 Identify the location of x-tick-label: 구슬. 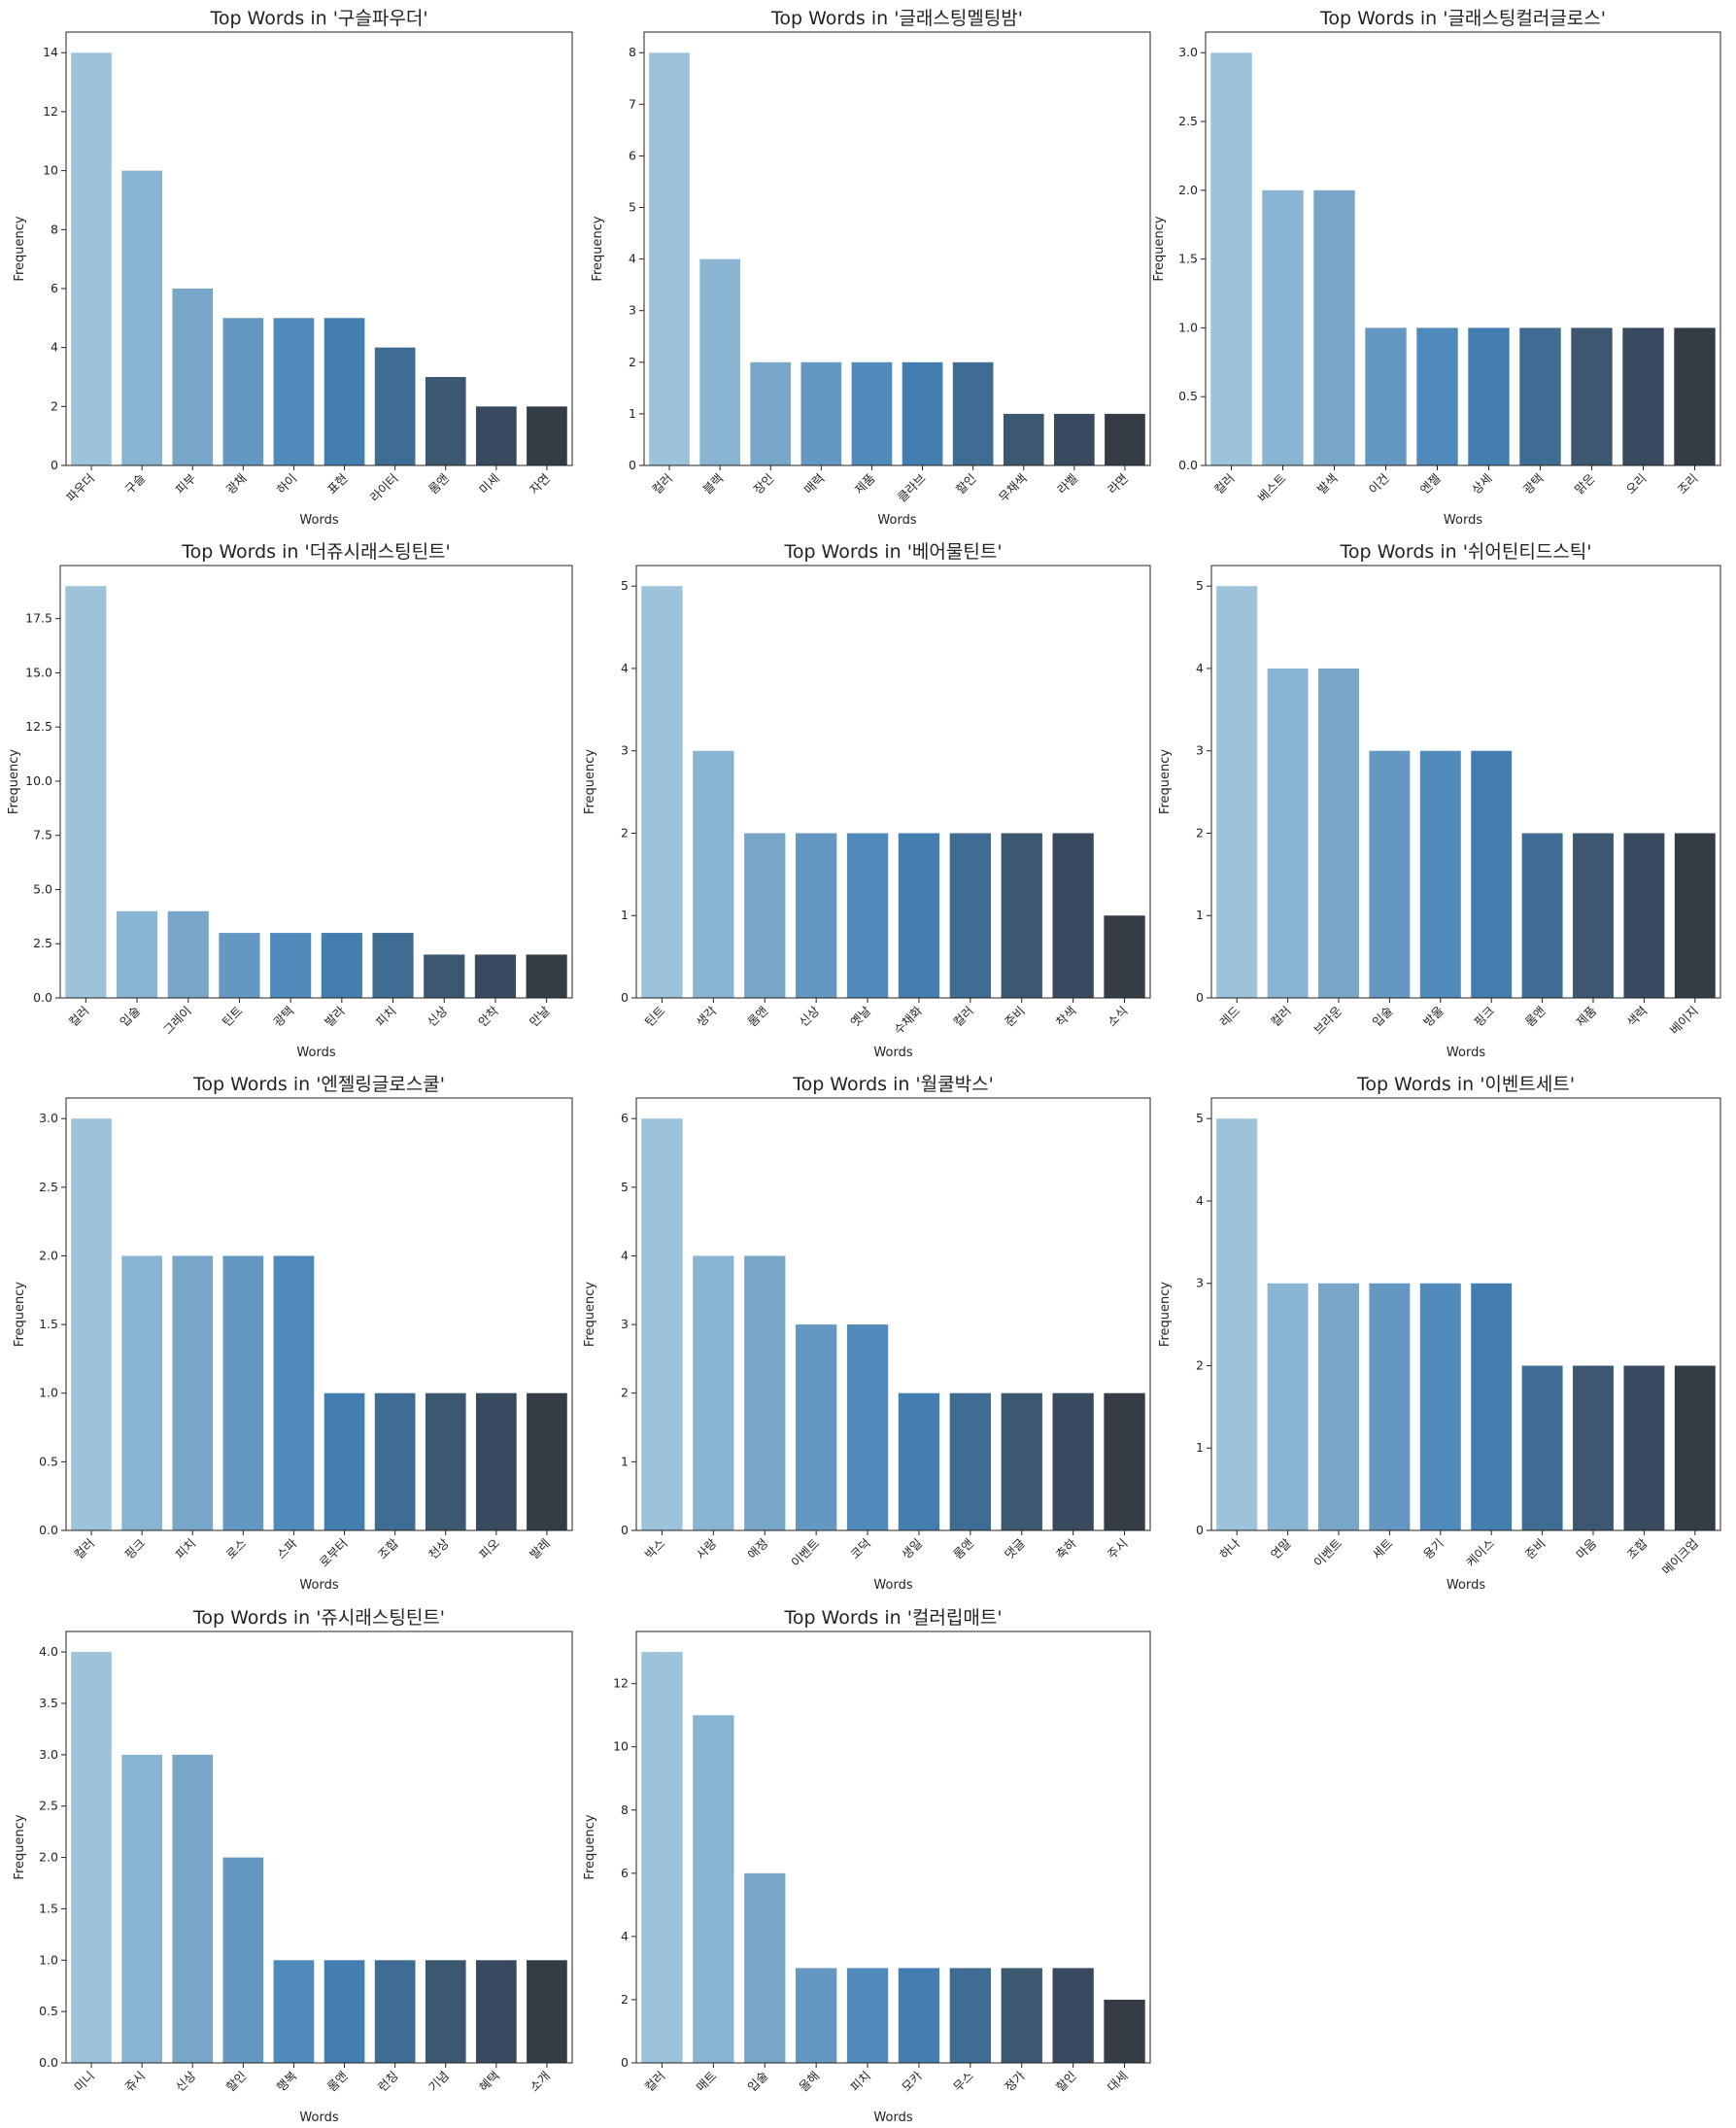
(134, 484).